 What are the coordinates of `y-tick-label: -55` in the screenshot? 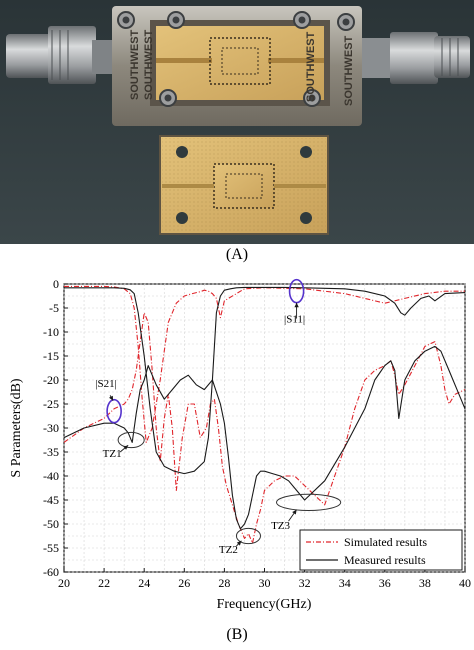 It's located at (51, 548).